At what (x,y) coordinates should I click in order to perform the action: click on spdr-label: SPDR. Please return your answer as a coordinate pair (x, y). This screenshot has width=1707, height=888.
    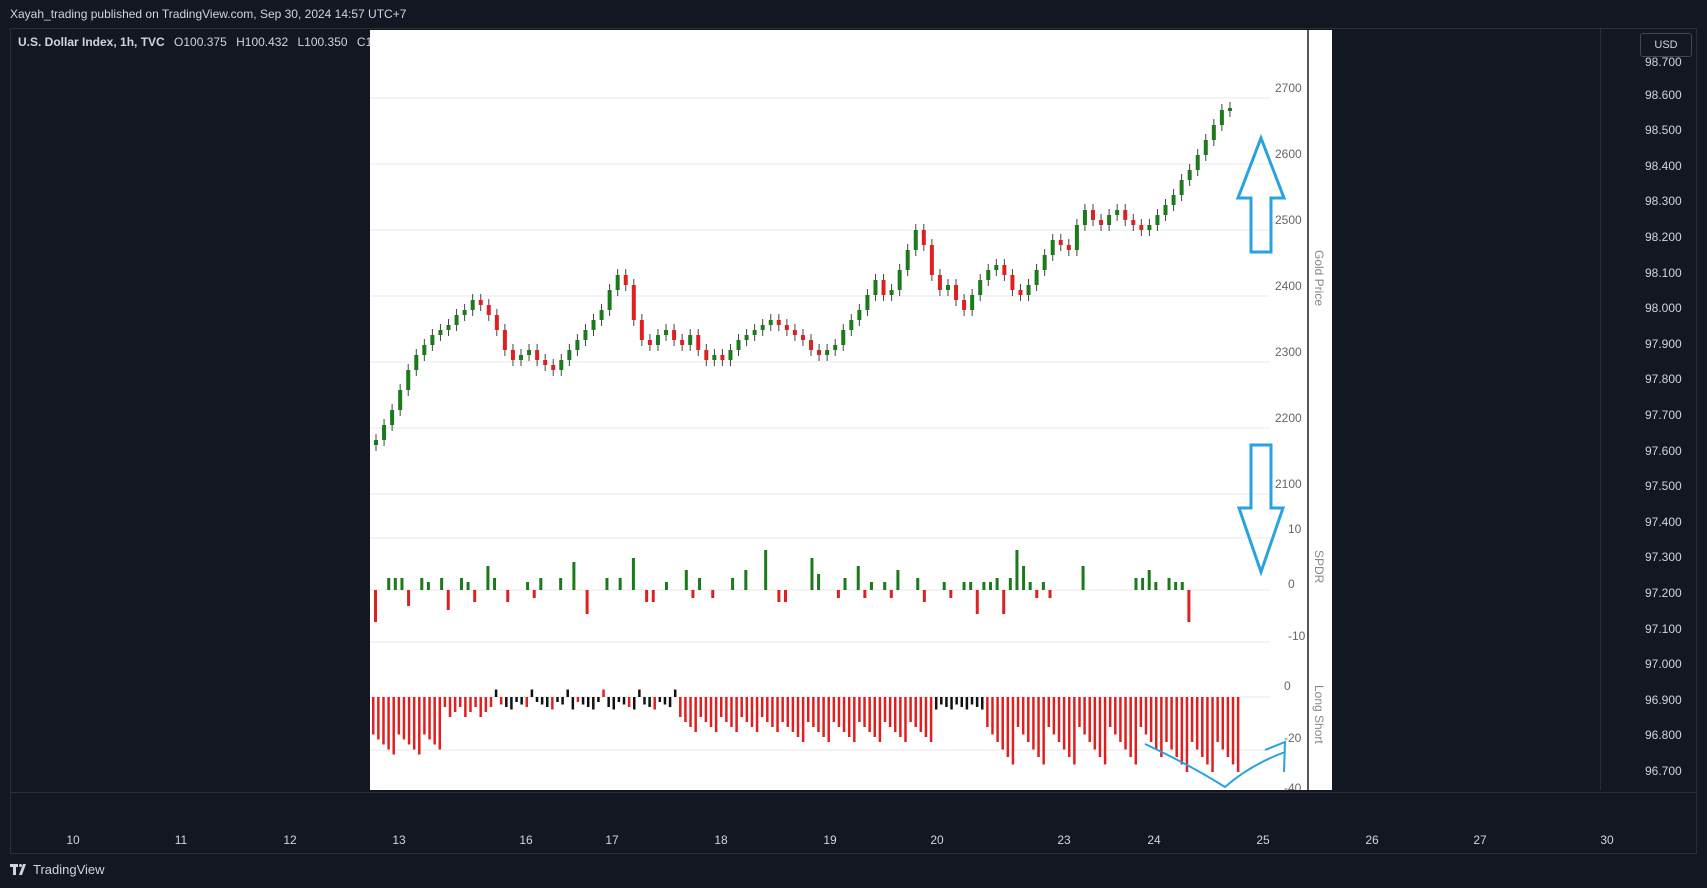
    Looking at the image, I should click on (1319, 567).